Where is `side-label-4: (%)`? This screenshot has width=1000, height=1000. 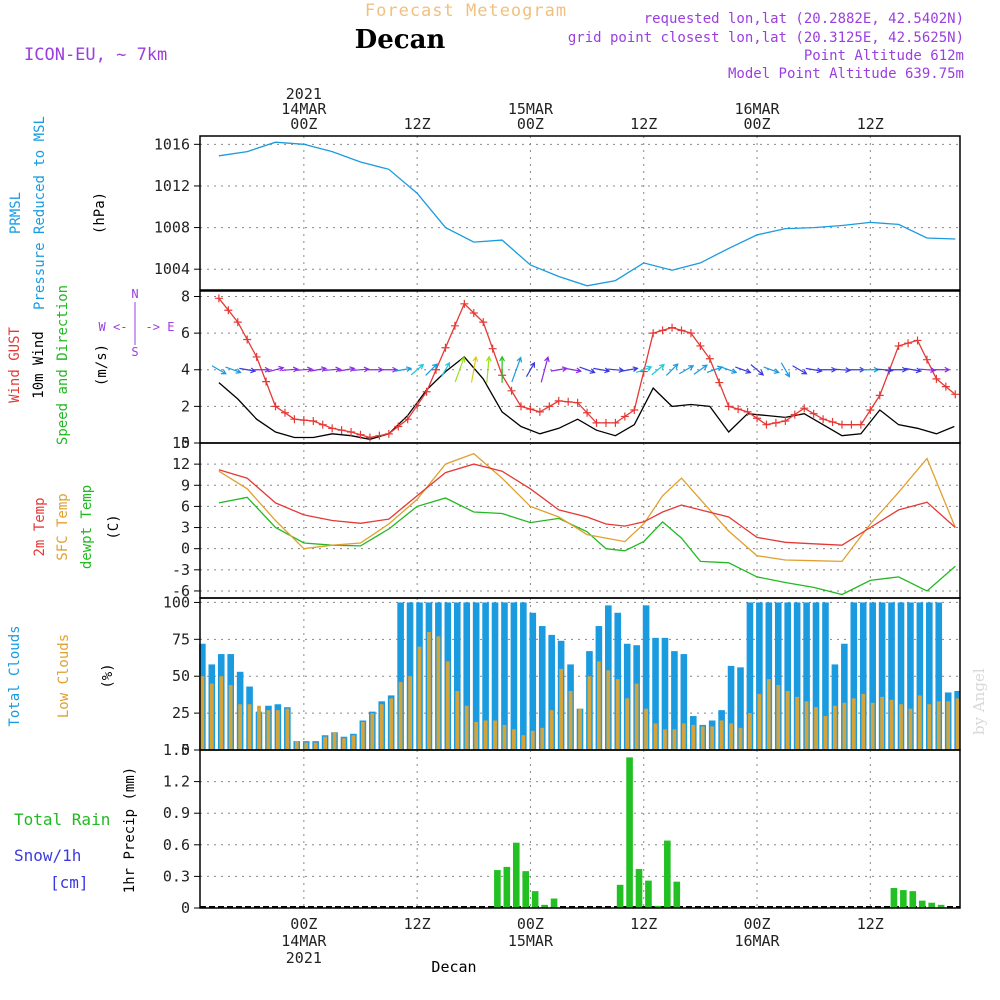 side-label-4: (%) is located at coordinates (108, 675).